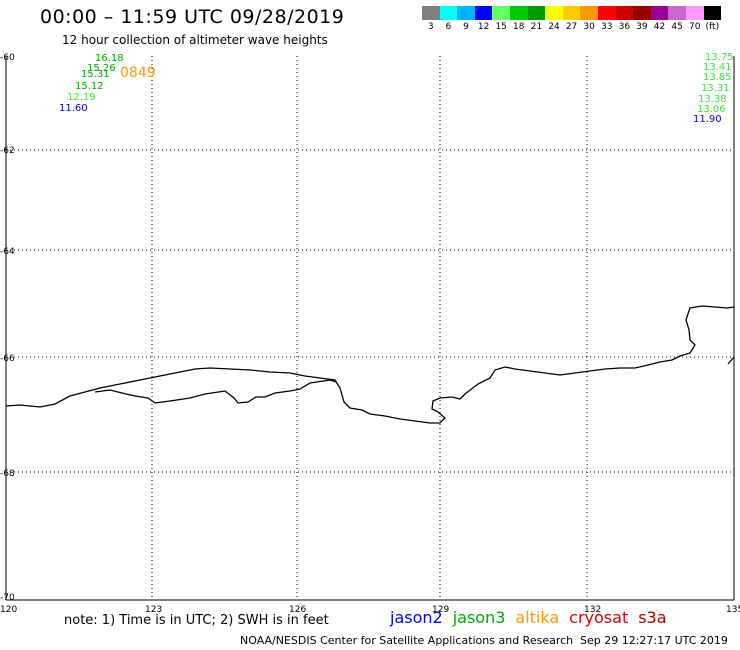 Image resolution: width=740 pixels, height=650 pixels. I want to click on lat-label: -66, so click(7, 359).